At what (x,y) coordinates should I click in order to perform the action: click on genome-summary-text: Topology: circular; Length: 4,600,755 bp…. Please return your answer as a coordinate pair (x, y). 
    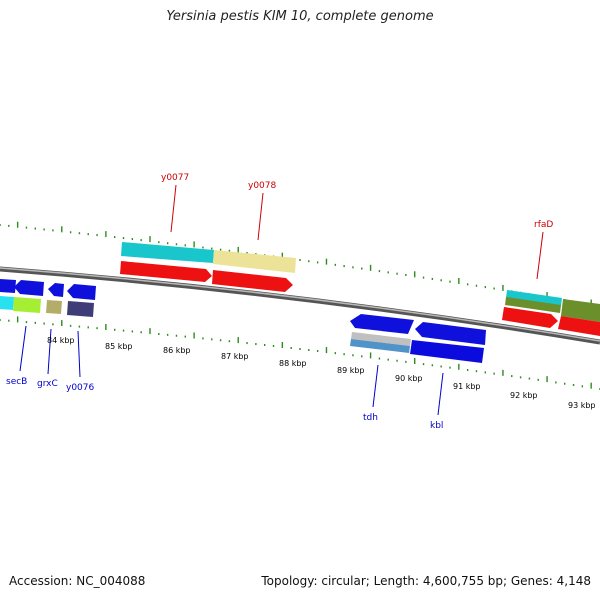
    Looking at the image, I should click on (426, 581).